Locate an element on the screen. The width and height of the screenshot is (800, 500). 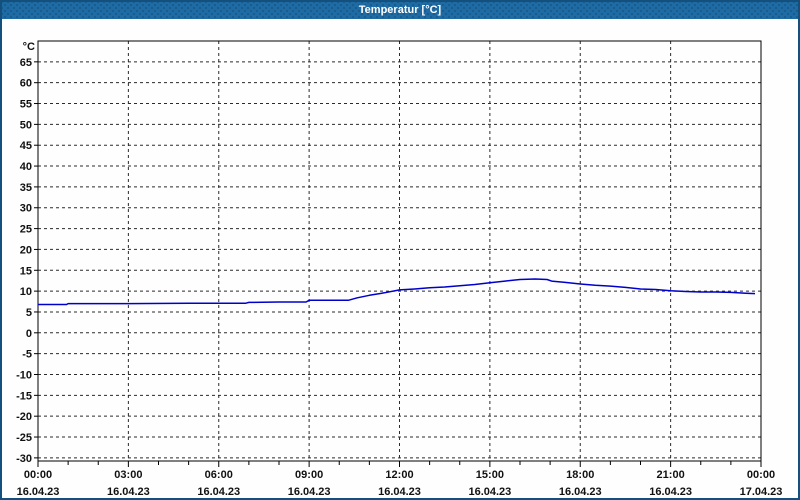
x-tick-time-label: 03:00 is located at coordinates (128, 475).